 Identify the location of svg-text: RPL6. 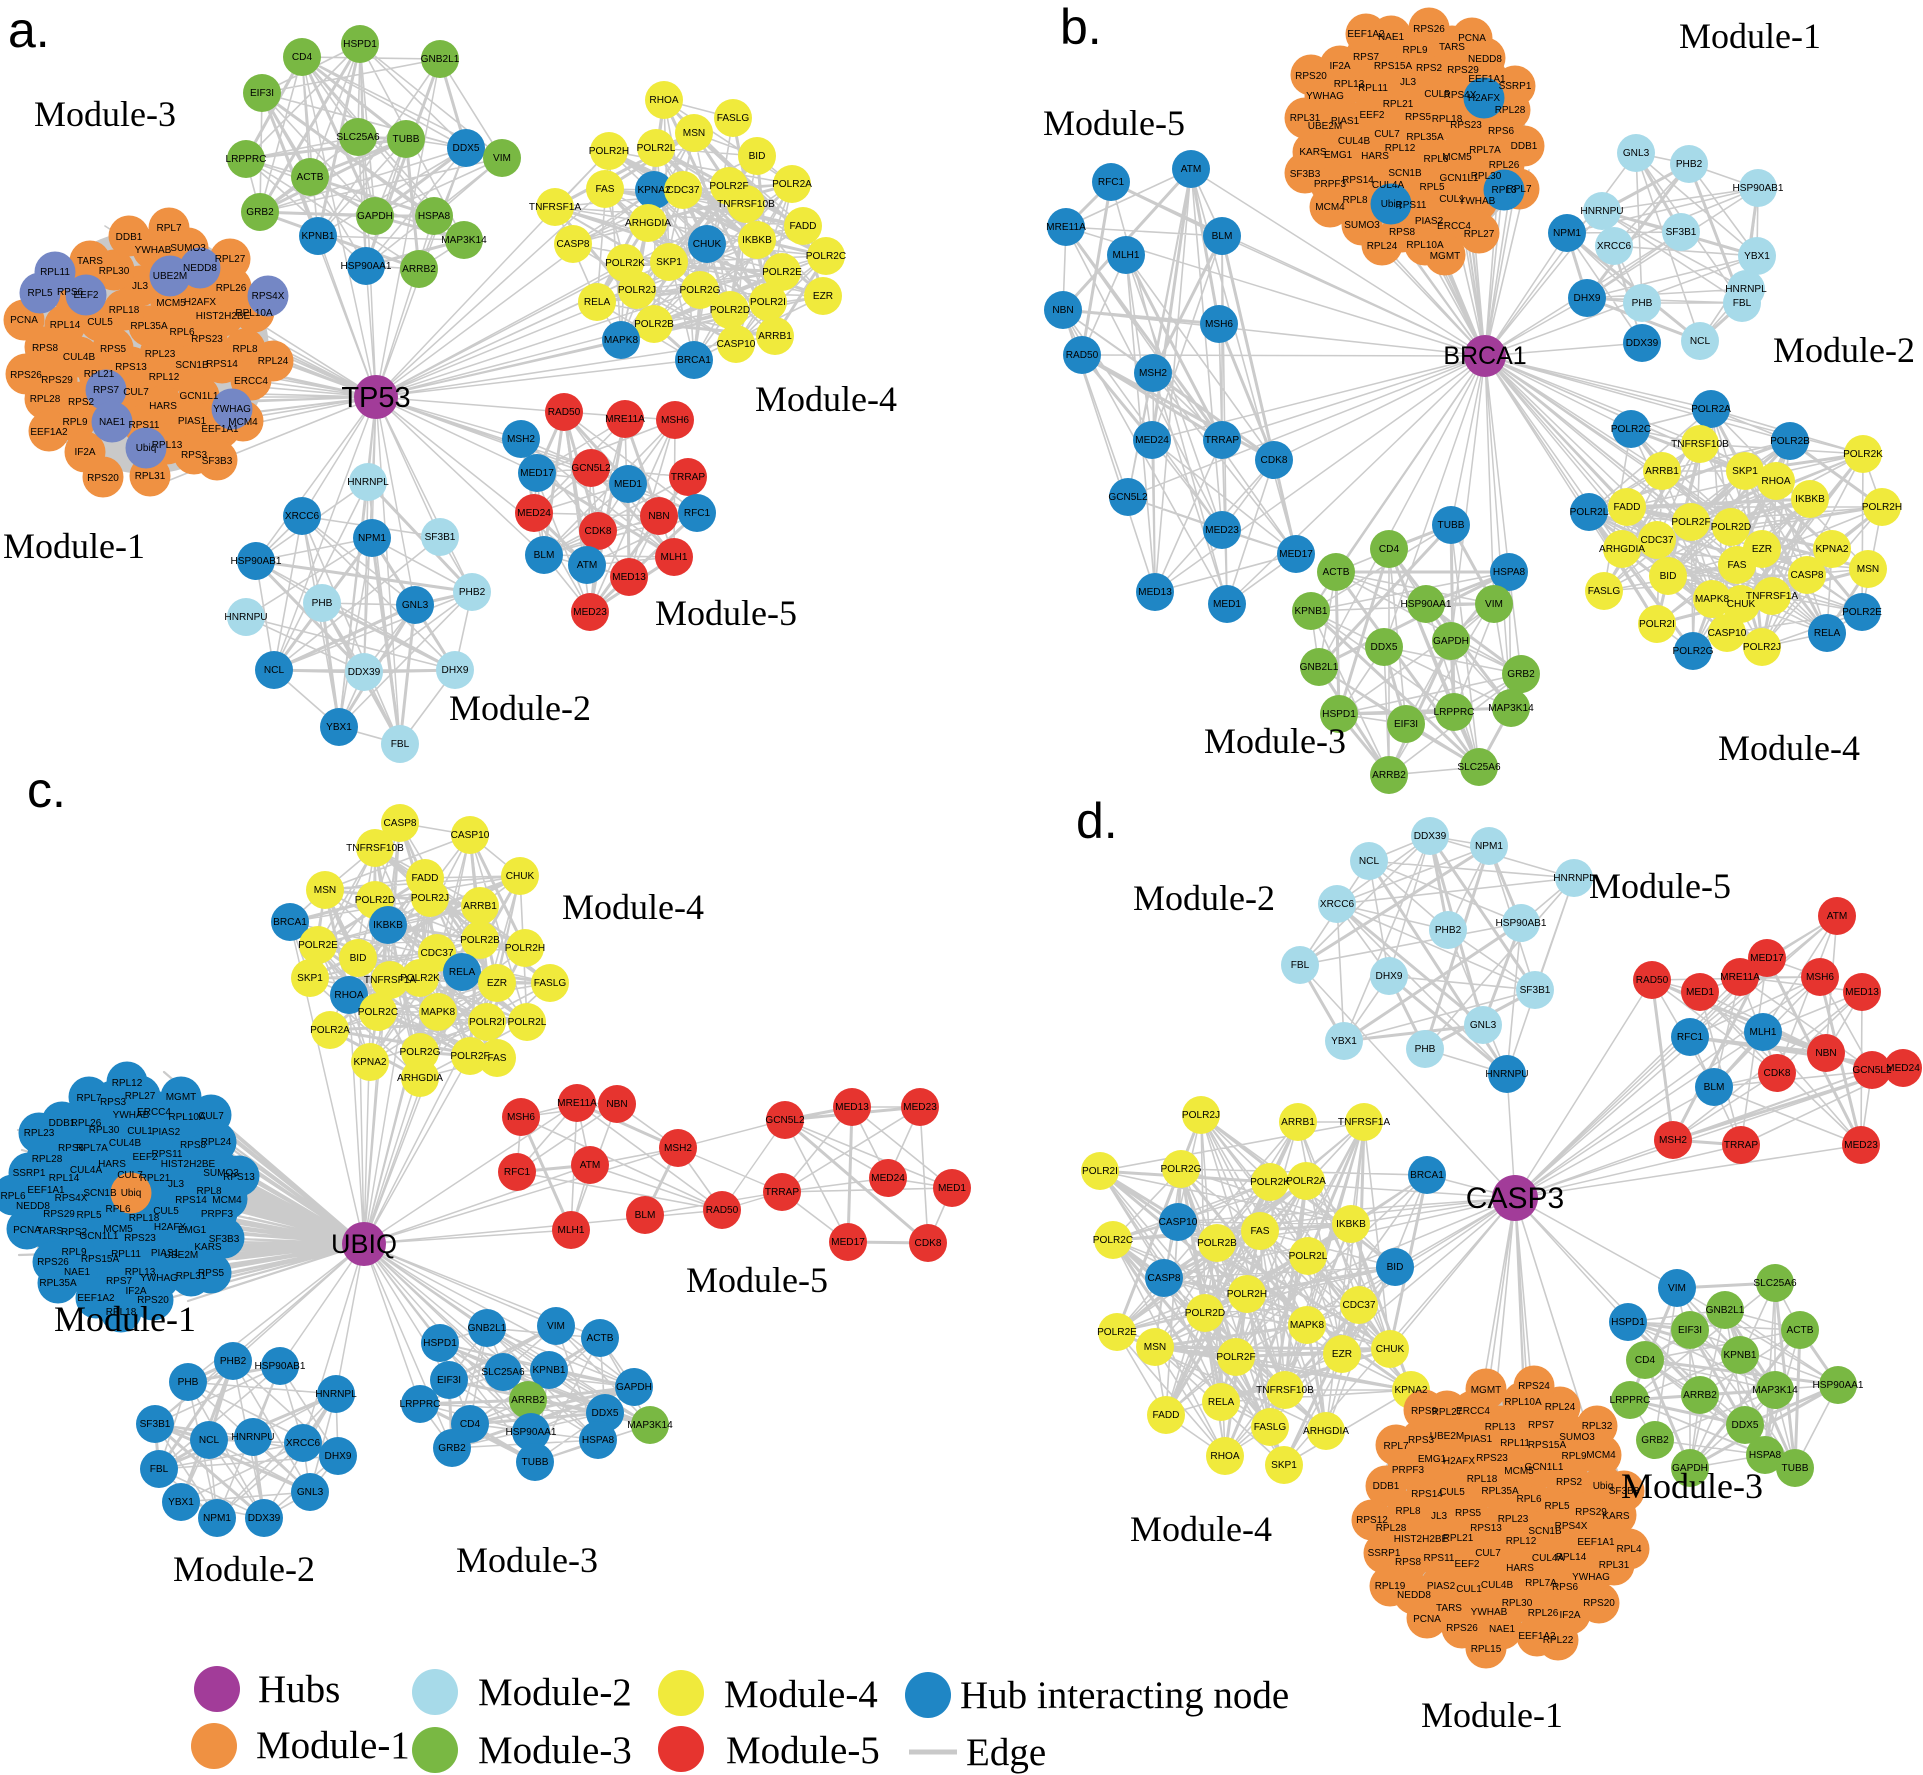
(12, 1196).